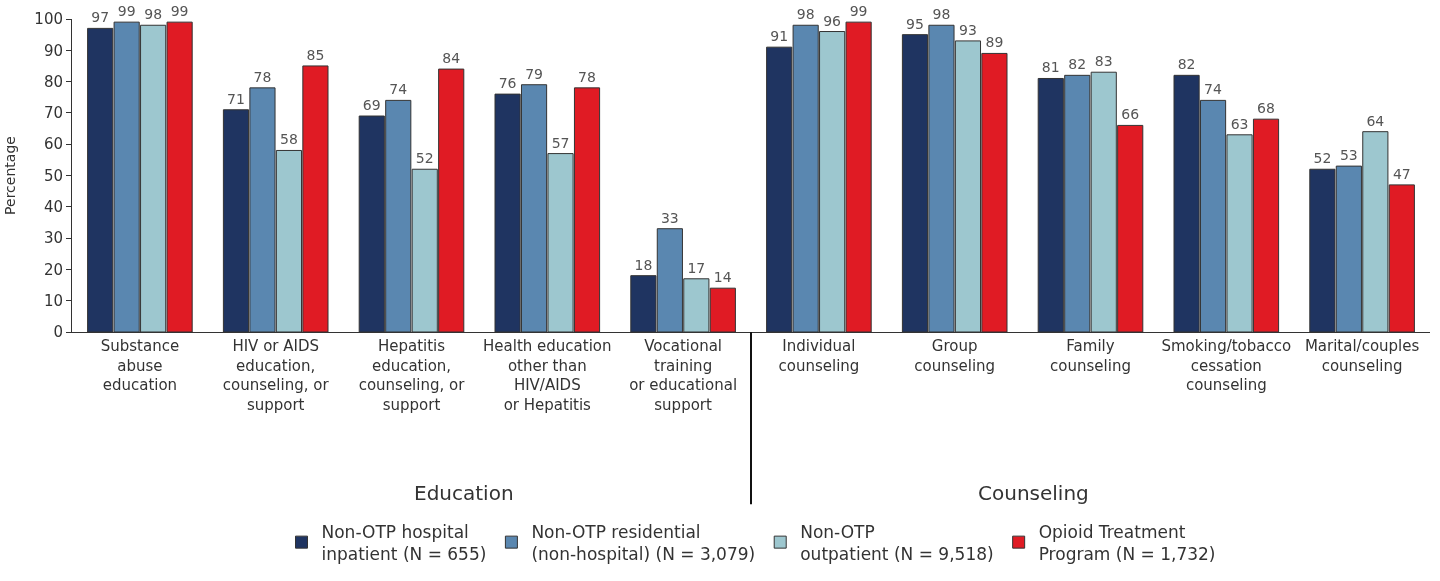 The width and height of the screenshot is (1440, 581). I want to click on legend-label: Non-OTP hospital inpatient (N = 655), so click(404, 542).